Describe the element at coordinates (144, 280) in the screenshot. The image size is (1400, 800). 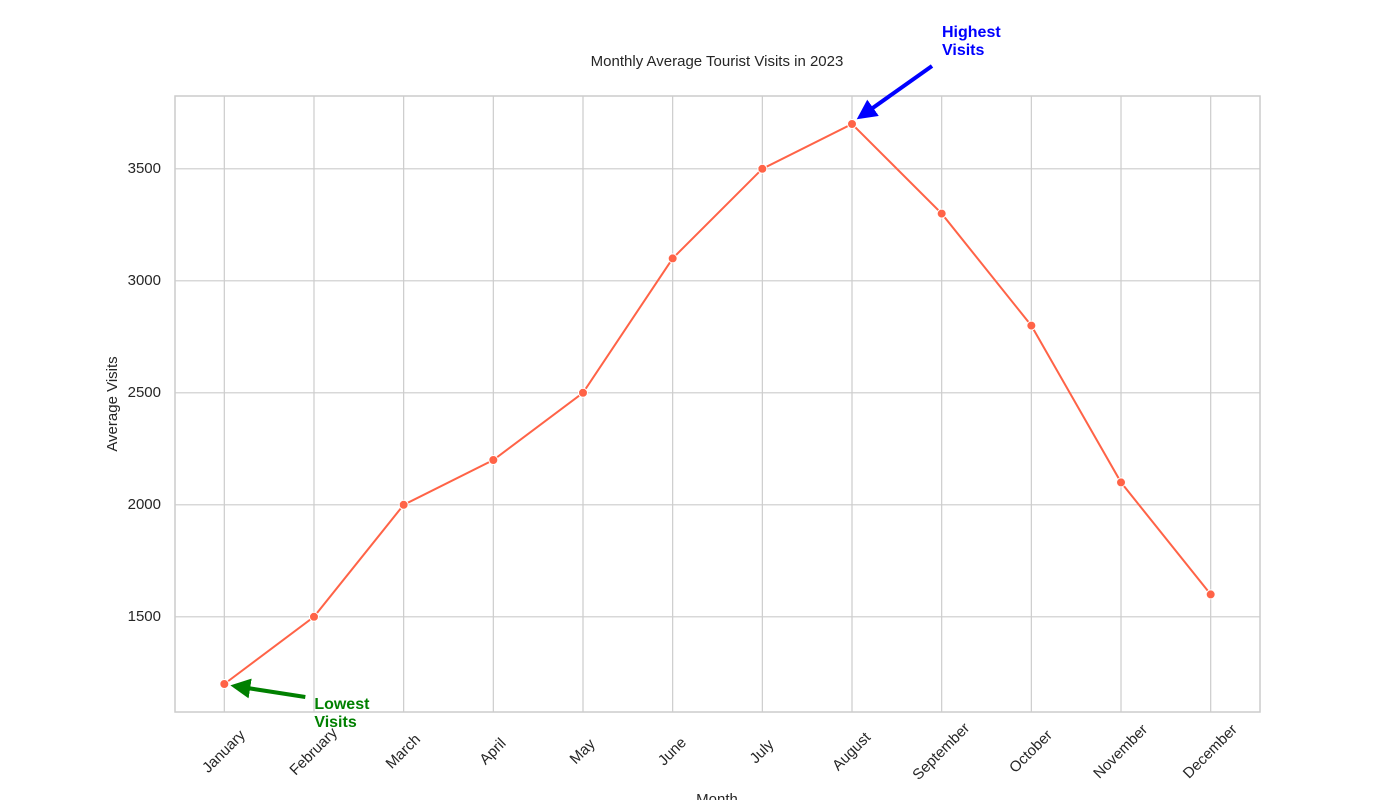
I see `y-tick-label: 3000` at that location.